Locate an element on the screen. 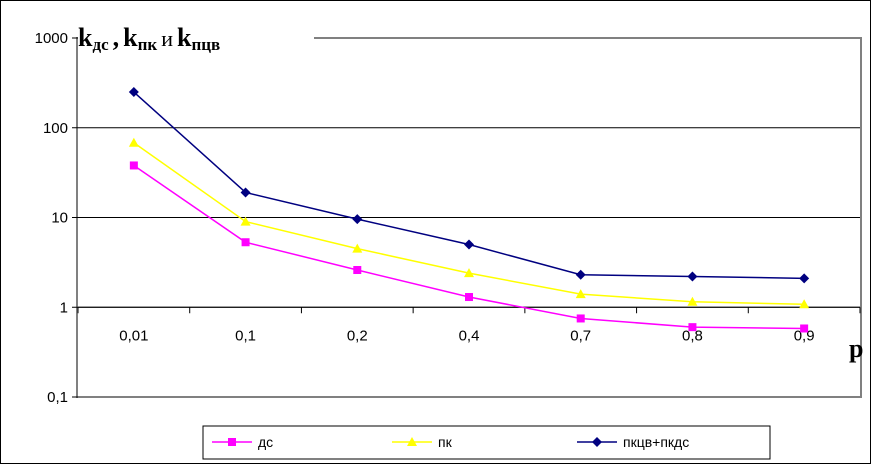  legend-item: пкцв+пкдс is located at coordinates (633, 442).